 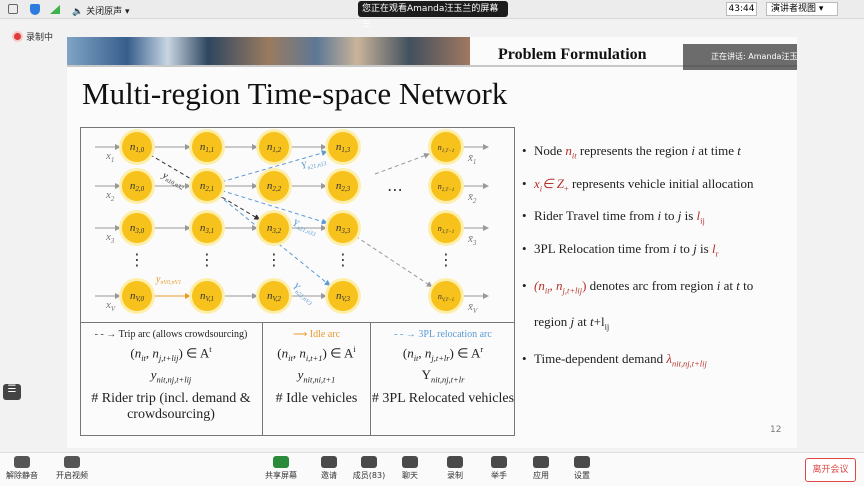 I want to click on bar-label: 共享屏幕, so click(x=281, y=475).